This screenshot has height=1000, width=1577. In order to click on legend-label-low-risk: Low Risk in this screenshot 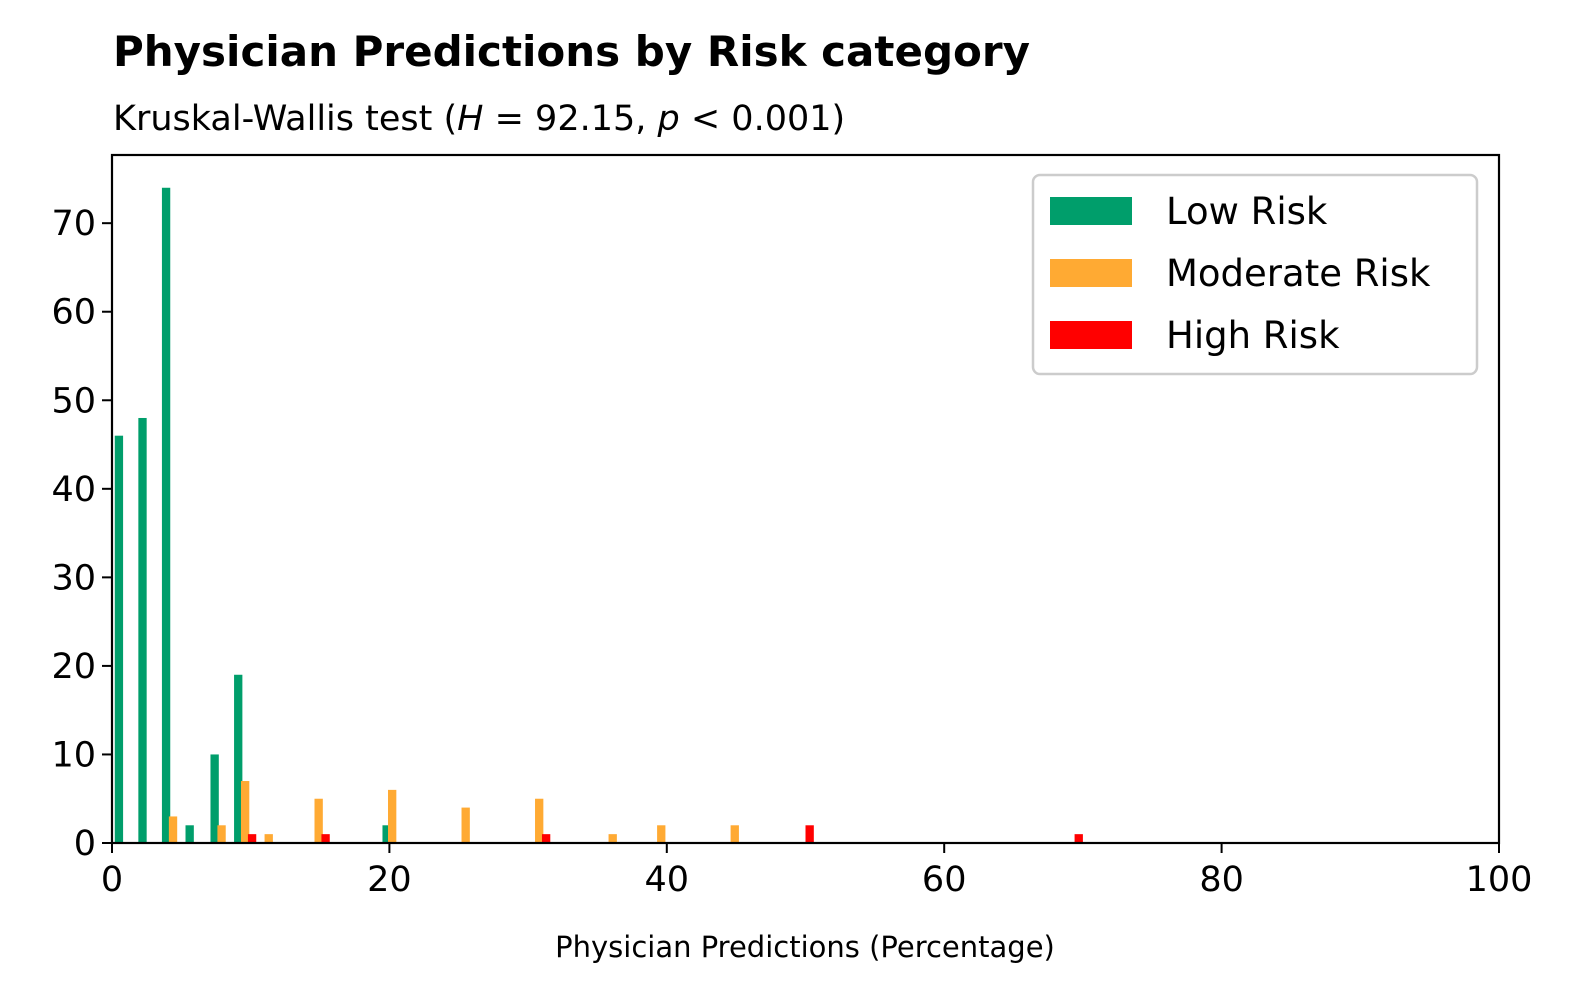, I will do `click(1247, 211)`.